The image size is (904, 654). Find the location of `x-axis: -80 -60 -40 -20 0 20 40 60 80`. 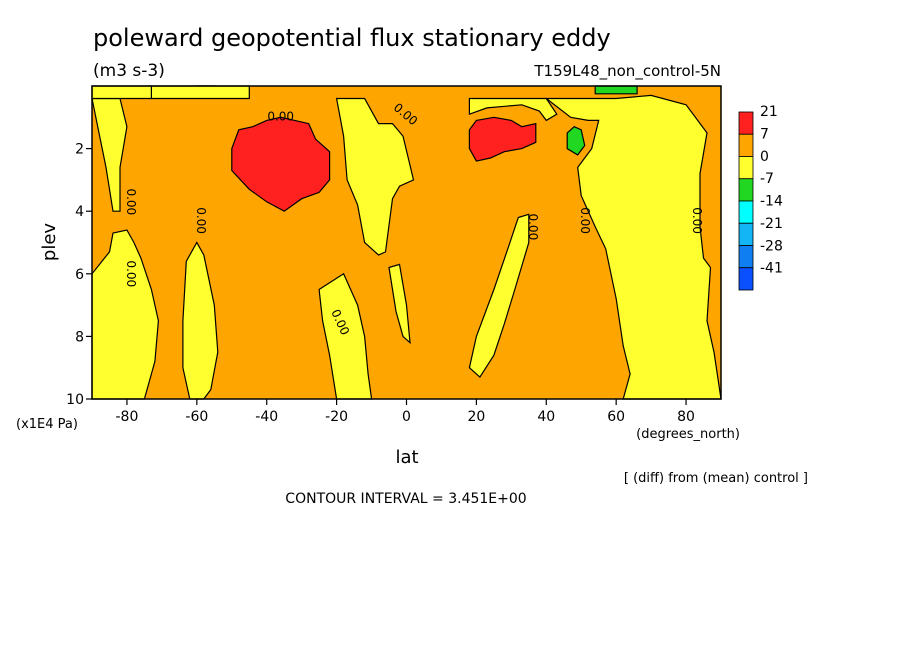

x-axis: -80 -60 -40 -20 0 20 40 60 80 is located at coordinates (405, 412).